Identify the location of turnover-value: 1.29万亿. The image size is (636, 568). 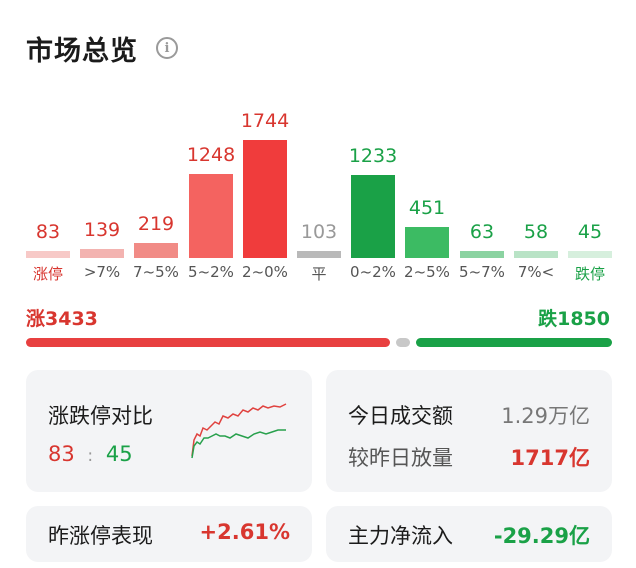
(545, 416).